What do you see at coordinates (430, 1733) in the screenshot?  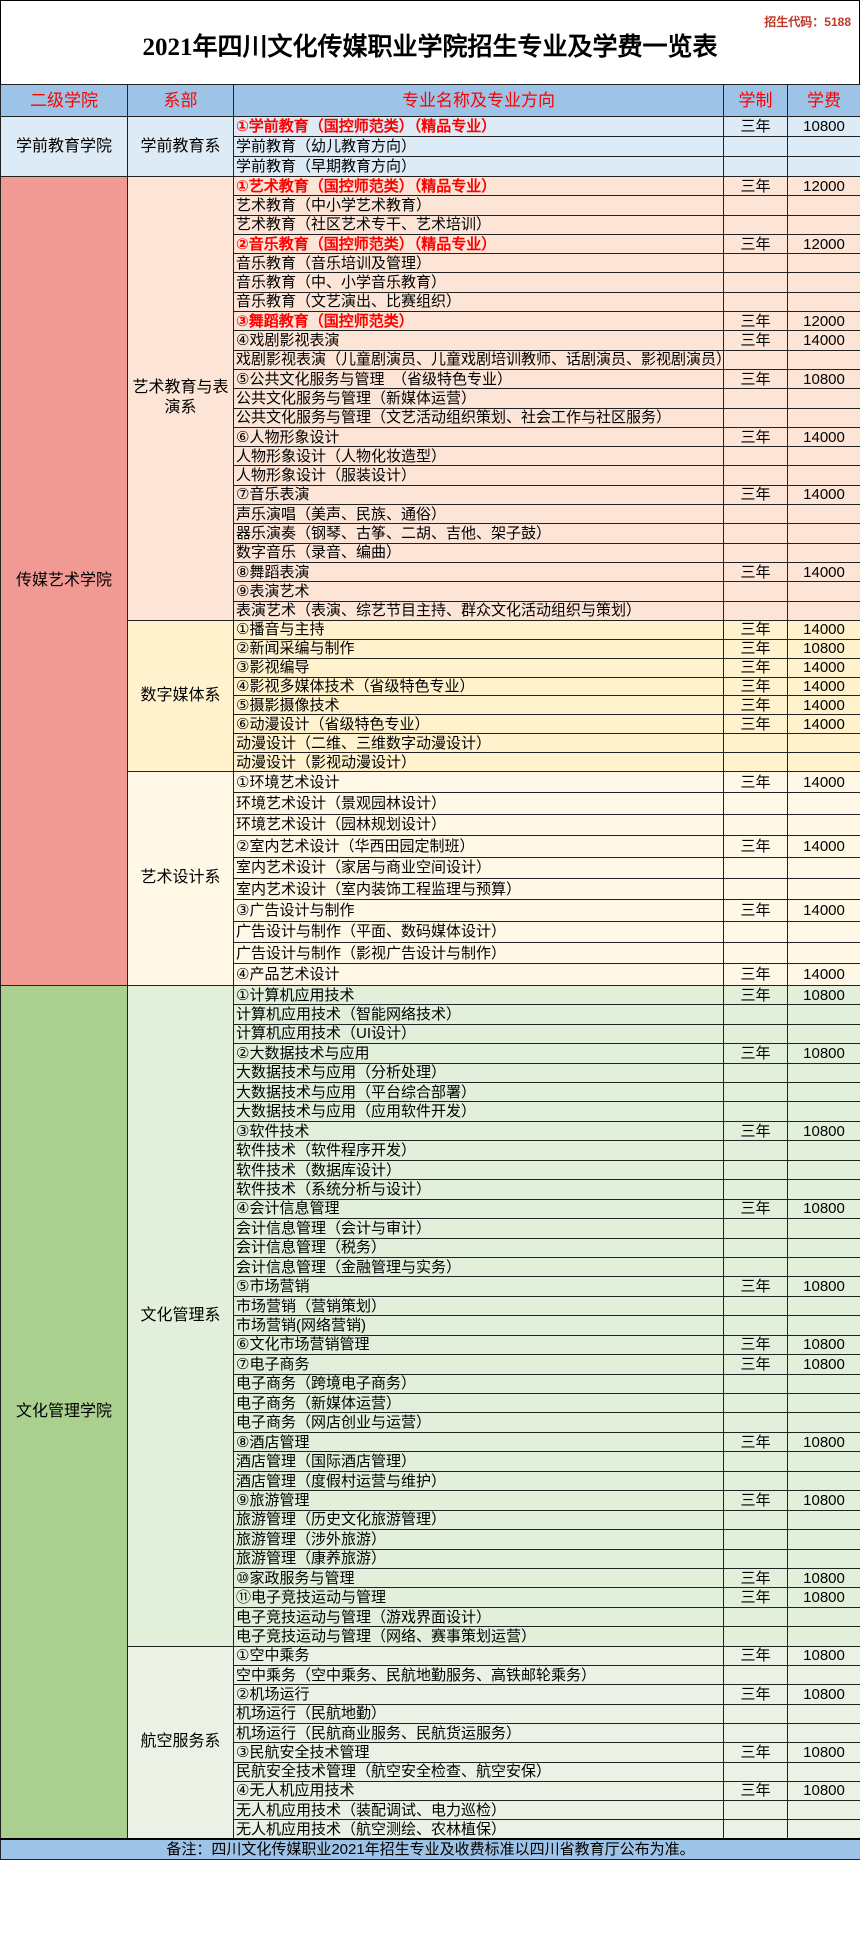 I see `table-row: 机场运行（民航商业服务、民航货运服务）` at bounding box center [430, 1733].